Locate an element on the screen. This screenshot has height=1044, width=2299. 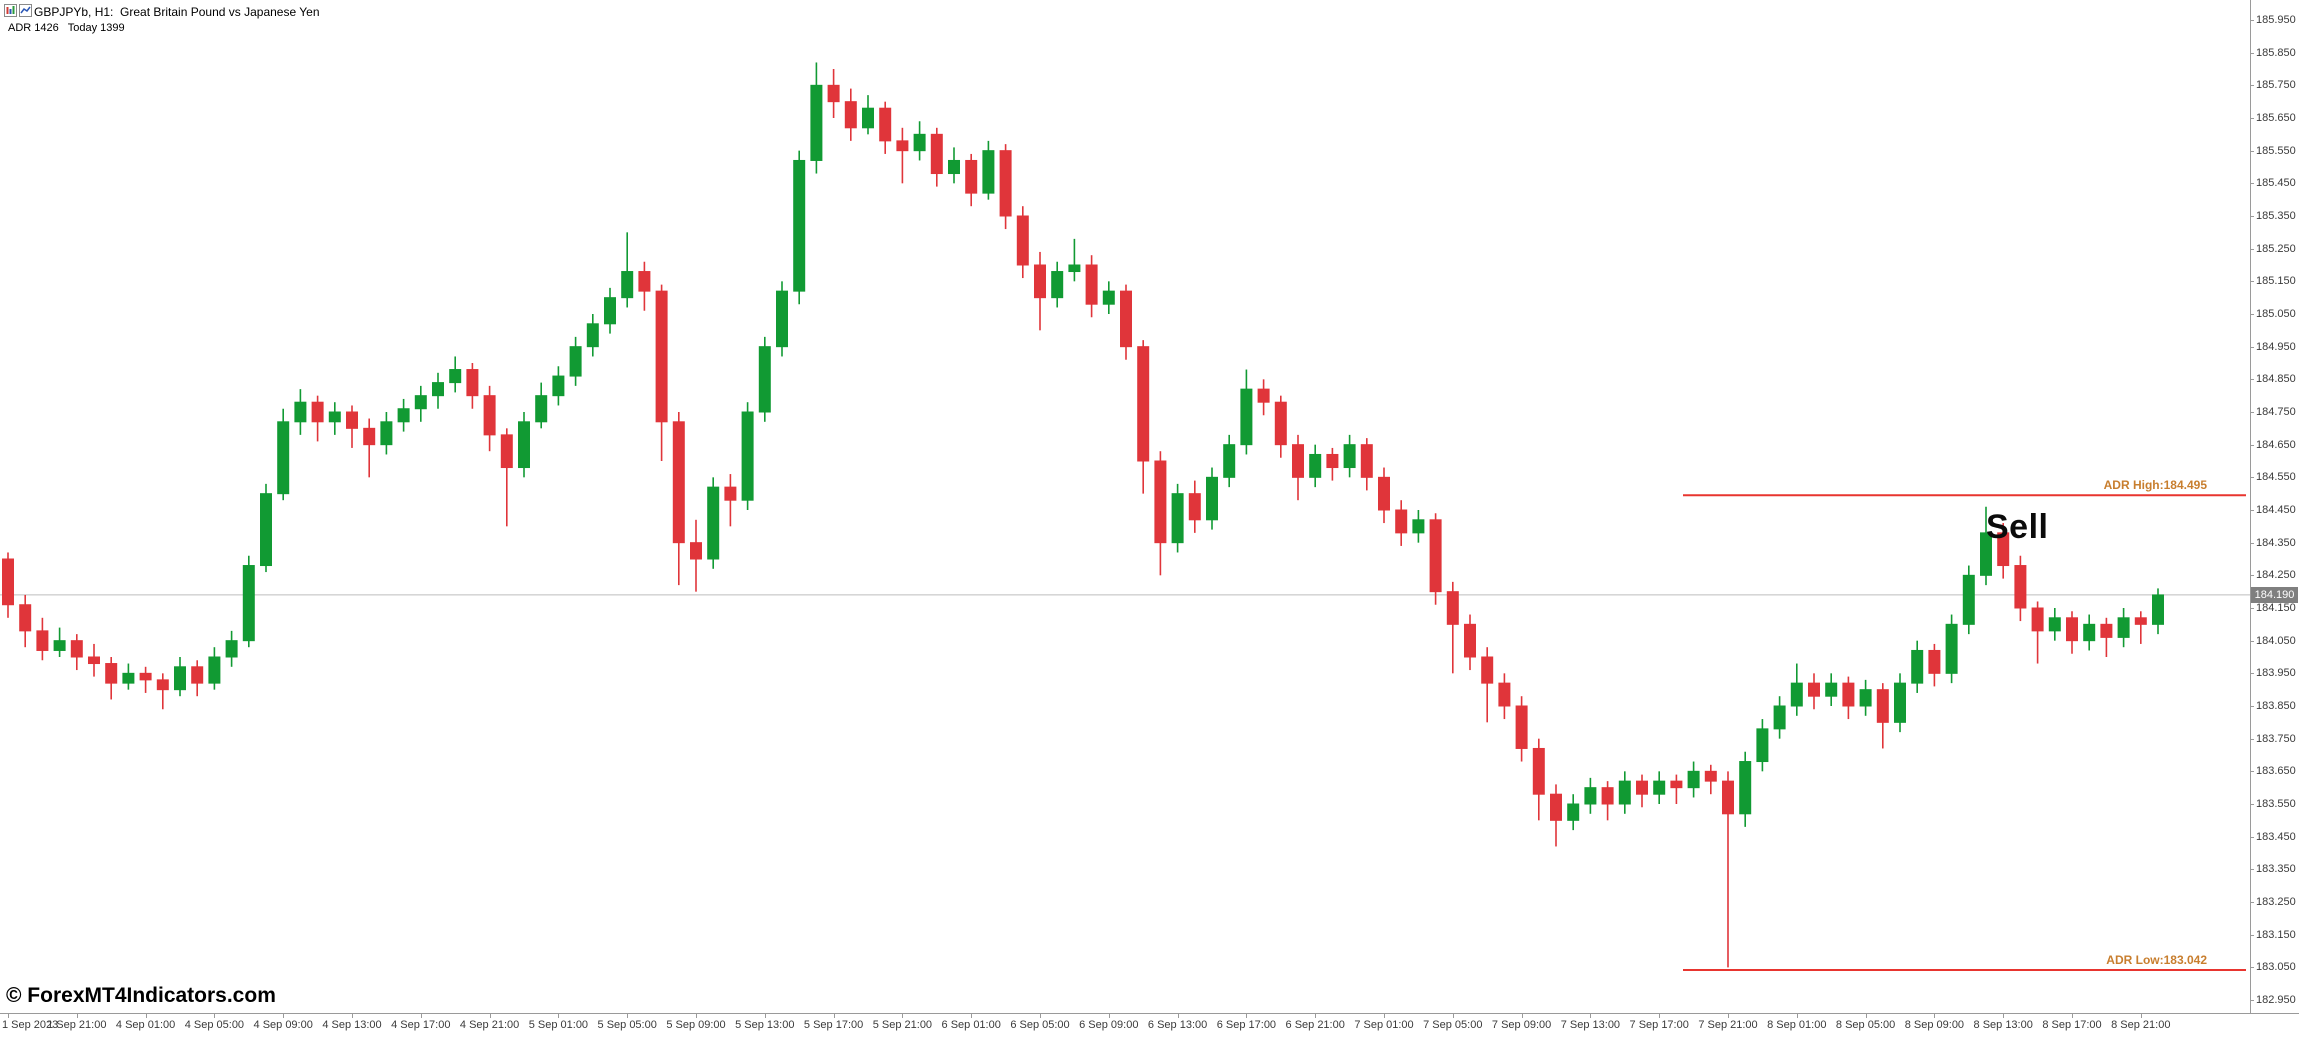
time-axis-label: 6 Sep 21:00 is located at coordinates (1315, 1025).